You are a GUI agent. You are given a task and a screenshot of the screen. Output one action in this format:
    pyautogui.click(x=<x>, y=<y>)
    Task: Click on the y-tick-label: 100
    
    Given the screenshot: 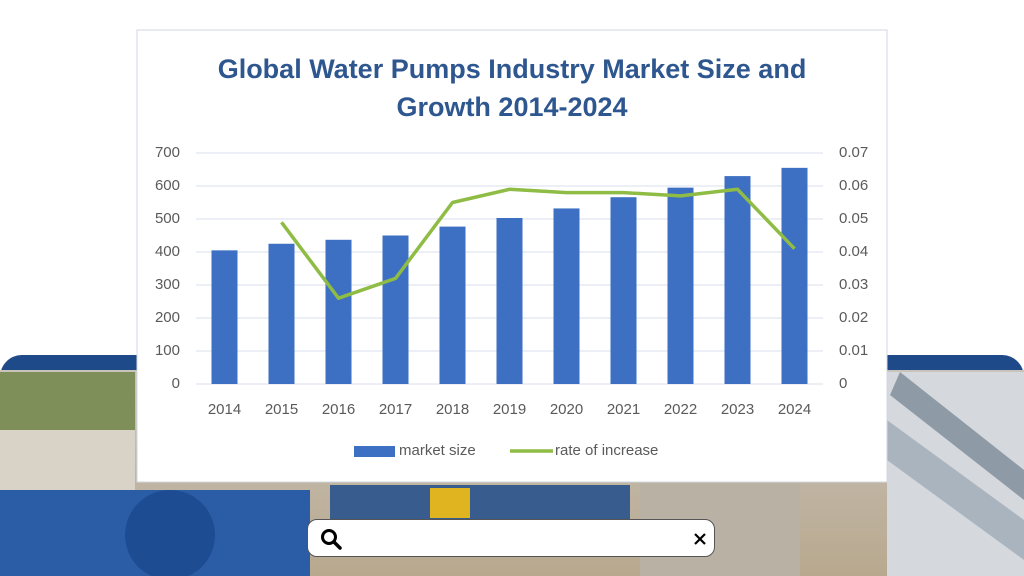 What is the action you would take?
    pyautogui.click(x=167, y=350)
    